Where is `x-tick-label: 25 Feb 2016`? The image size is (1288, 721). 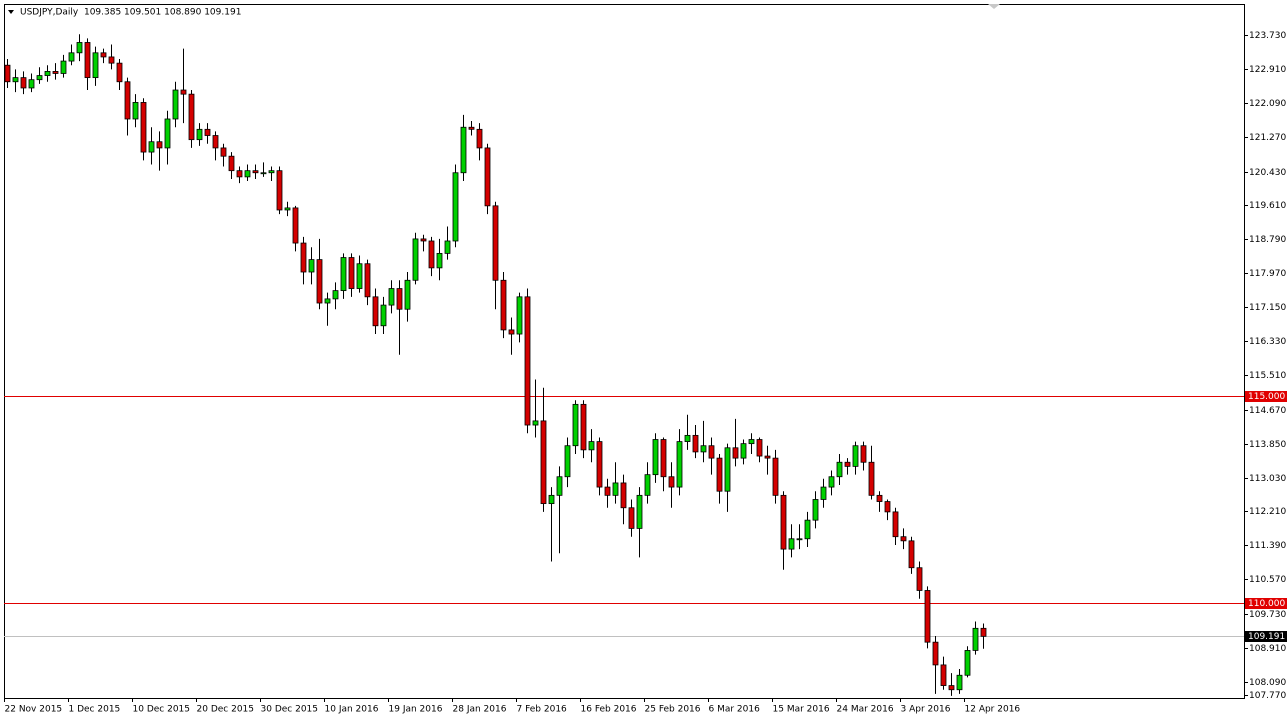
x-tick-label: 25 Feb 2016 is located at coordinates (673, 710).